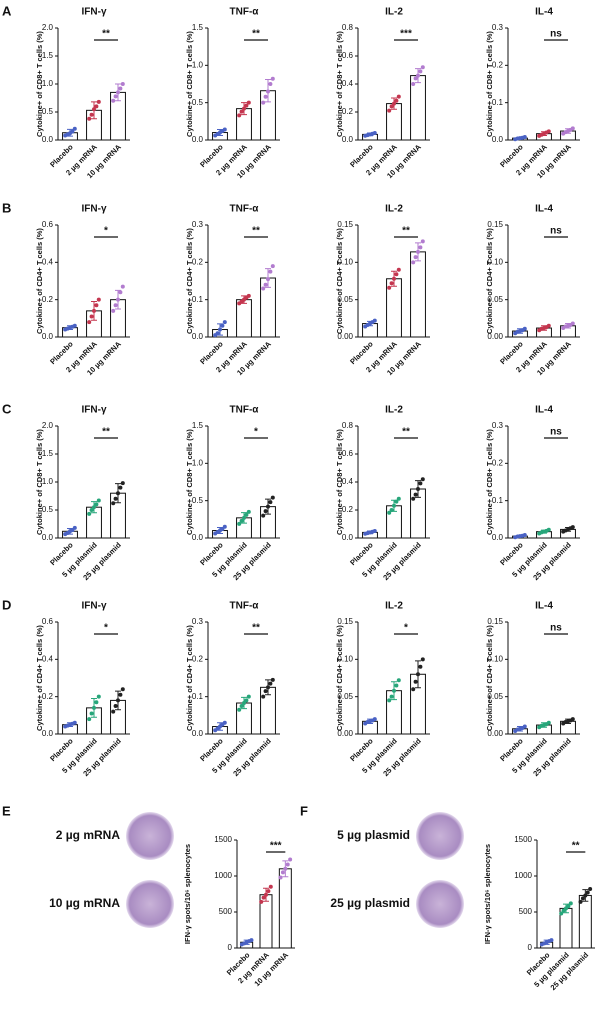 The height and width of the screenshot is (1013, 600). Describe the element at coordinates (523, 839) in the screenshot. I see `y-tick-label: 1500` at that location.